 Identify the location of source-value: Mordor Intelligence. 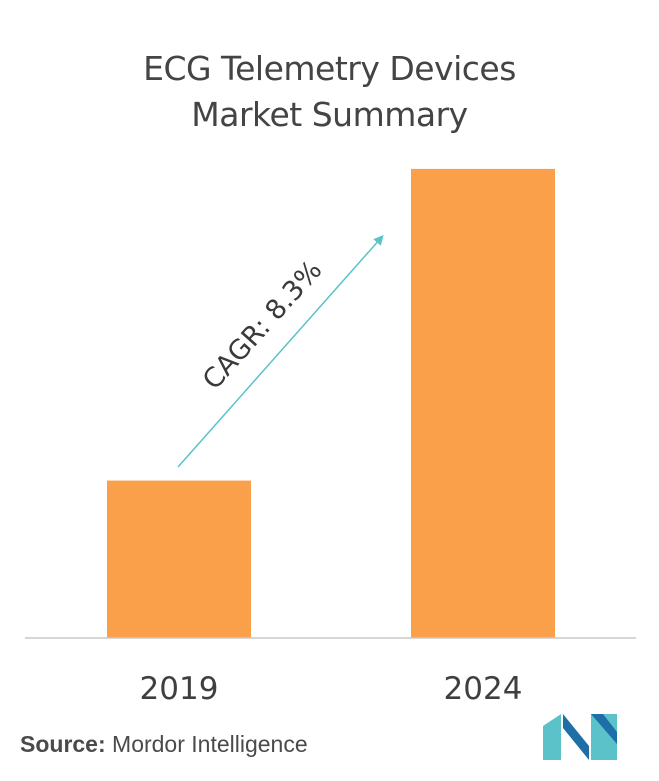
(206, 744).